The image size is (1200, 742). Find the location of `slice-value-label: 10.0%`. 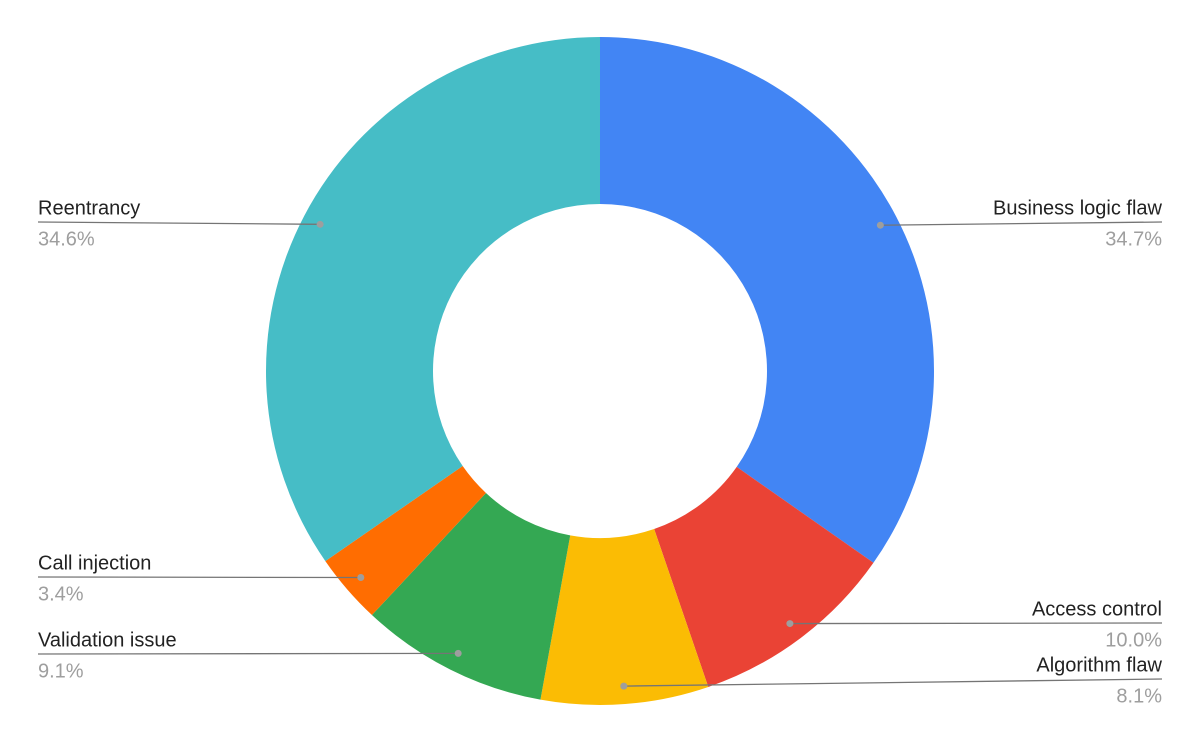

slice-value-label: 10.0% is located at coordinates (1133, 640).